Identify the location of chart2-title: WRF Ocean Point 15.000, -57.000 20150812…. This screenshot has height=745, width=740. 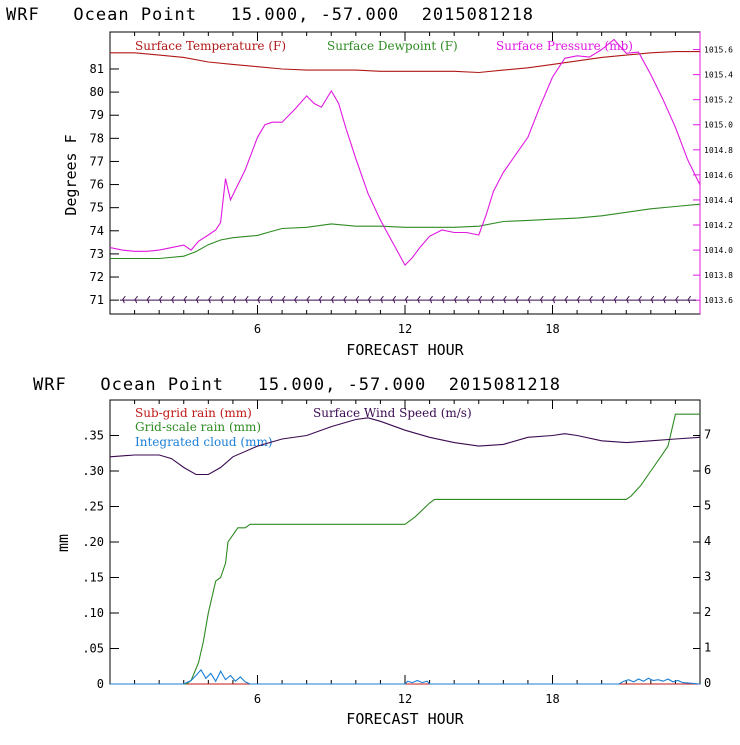
(297, 385).